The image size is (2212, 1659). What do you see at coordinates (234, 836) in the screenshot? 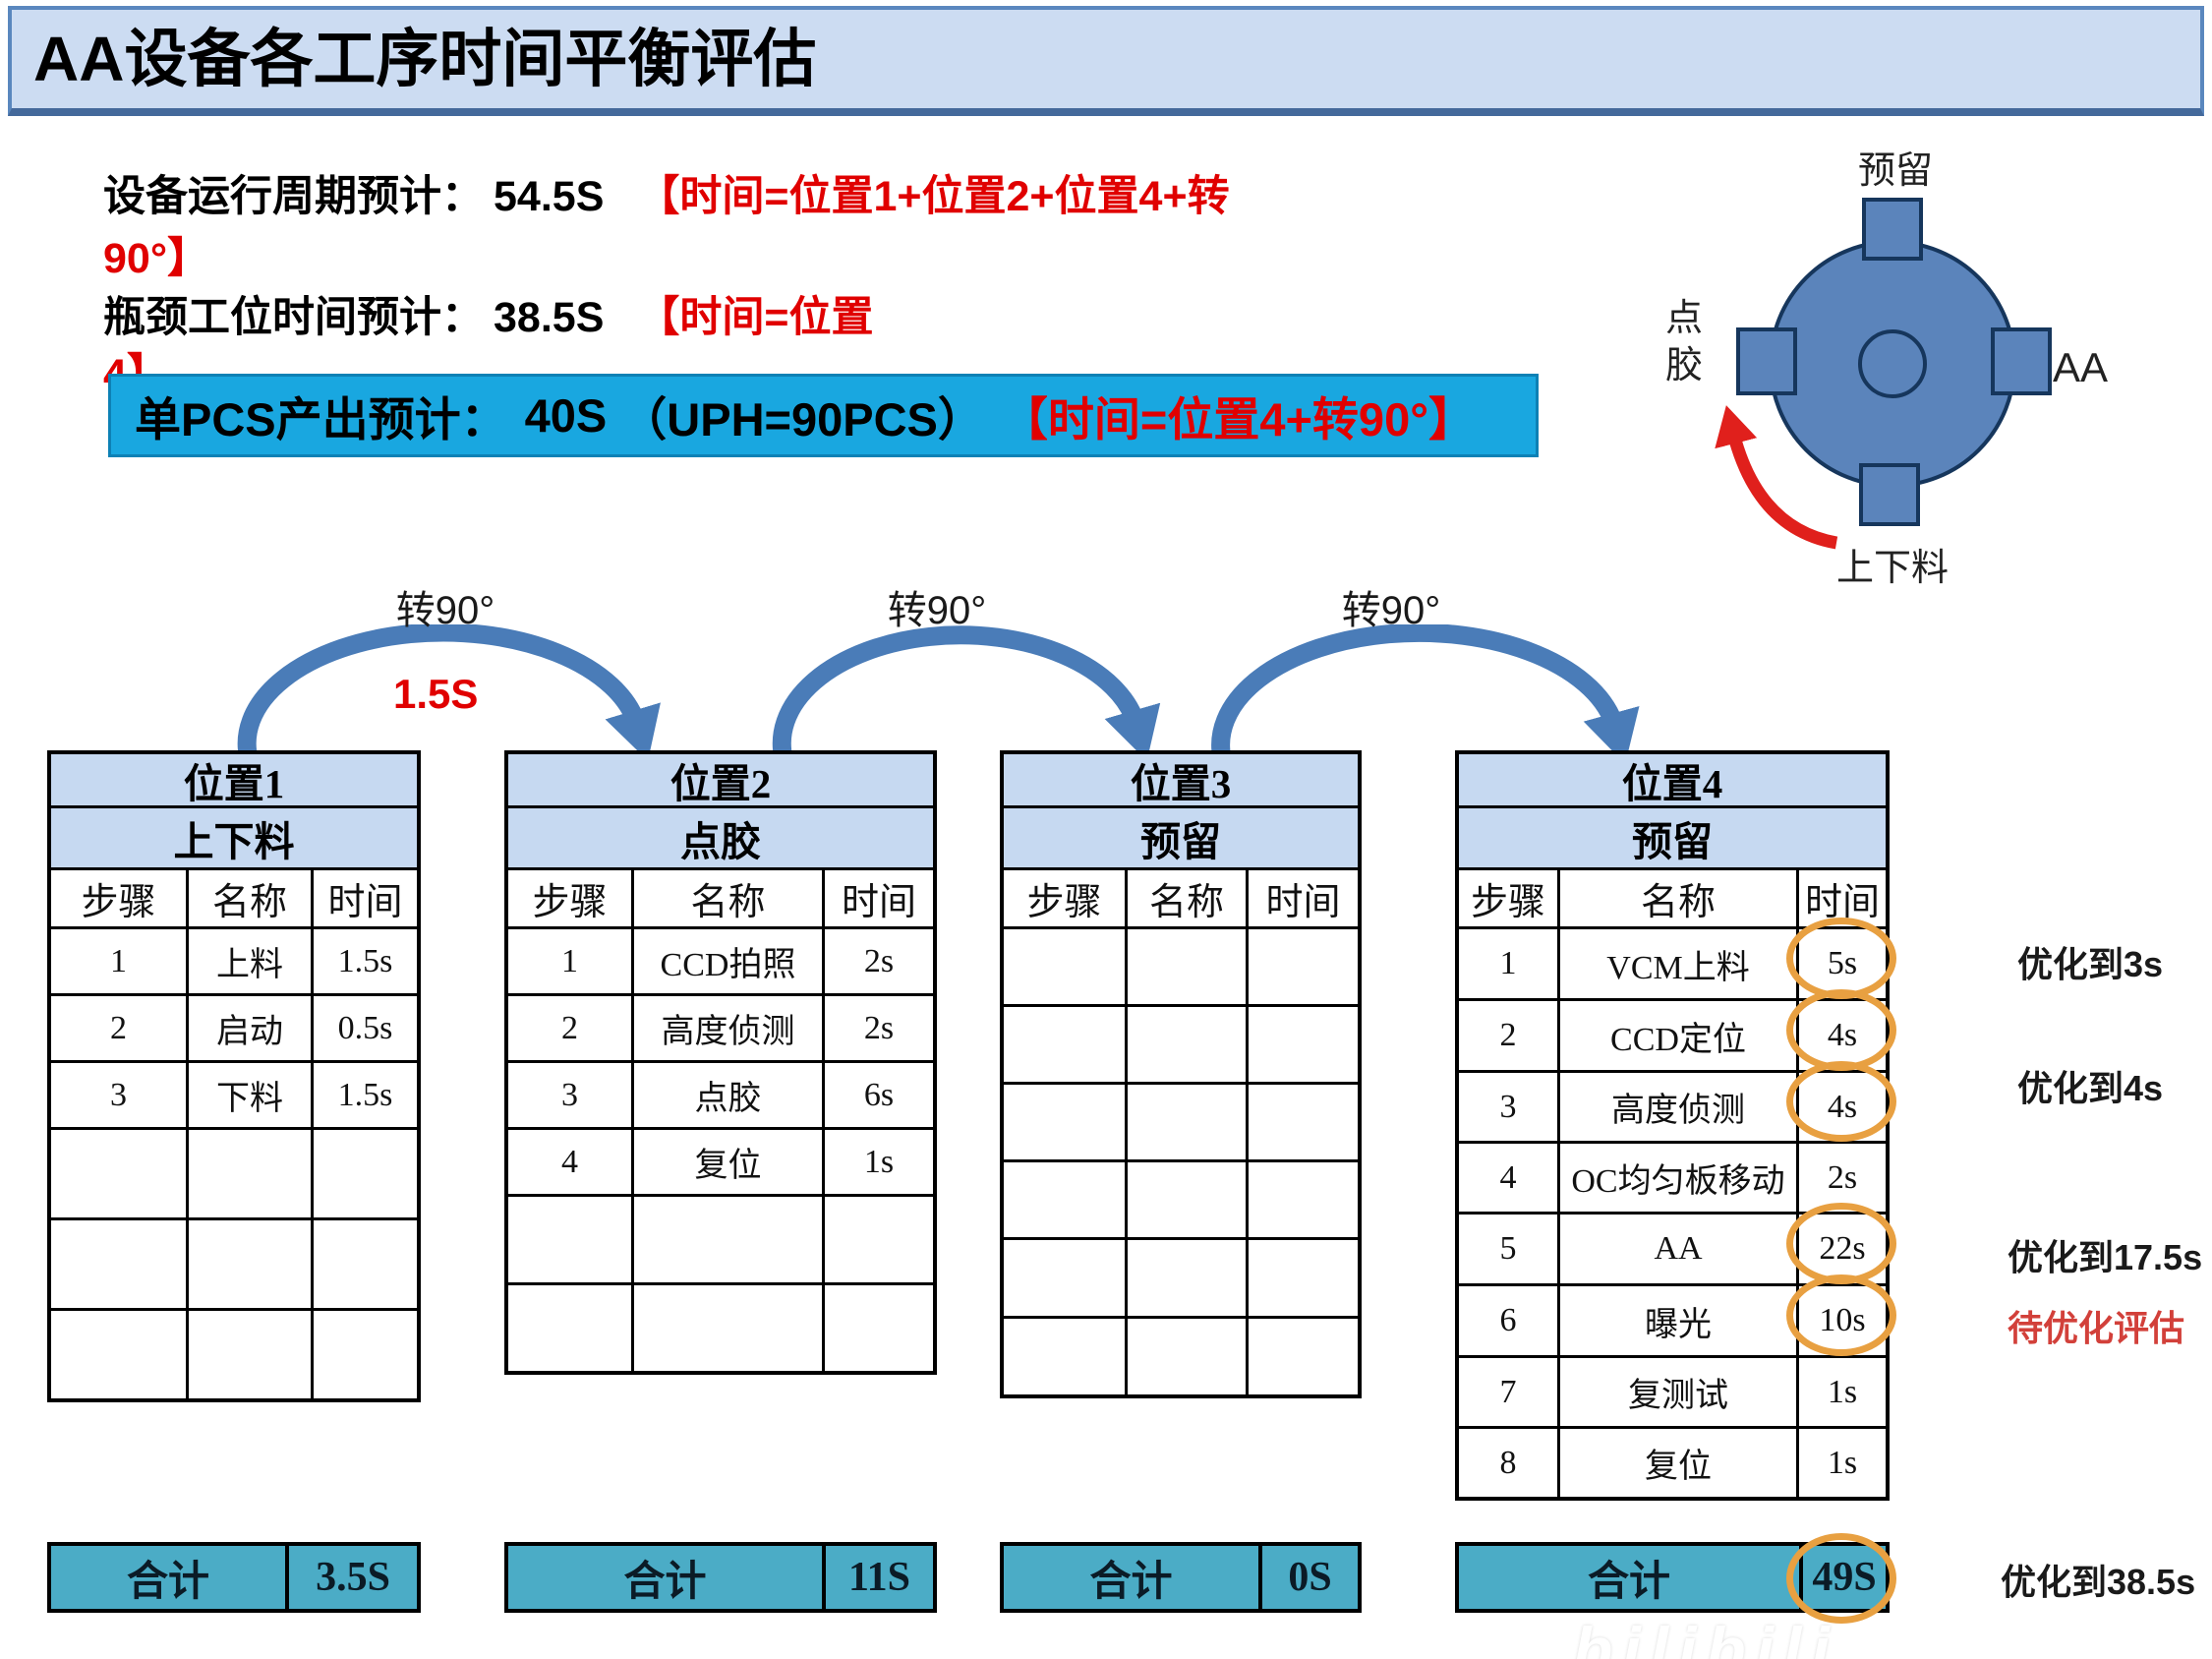
I see `table-subtitle: 上下料` at bounding box center [234, 836].